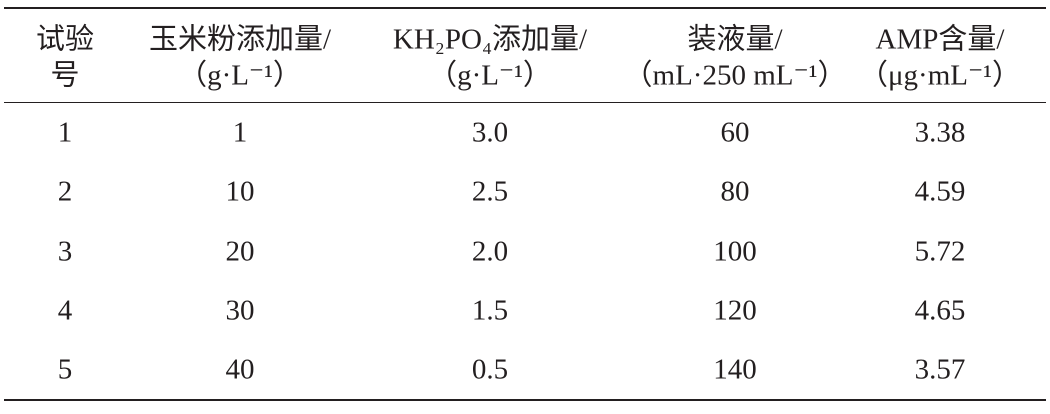  Describe the element at coordinates (735, 191) in the screenshot. I see `table-cell: 80` at that location.